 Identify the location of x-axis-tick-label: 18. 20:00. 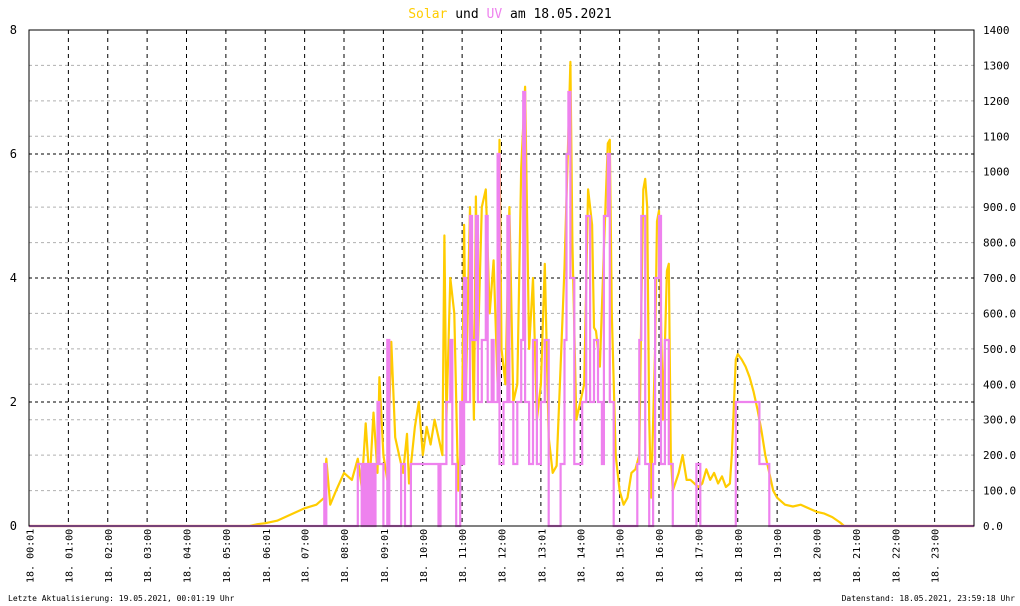
(818, 556).